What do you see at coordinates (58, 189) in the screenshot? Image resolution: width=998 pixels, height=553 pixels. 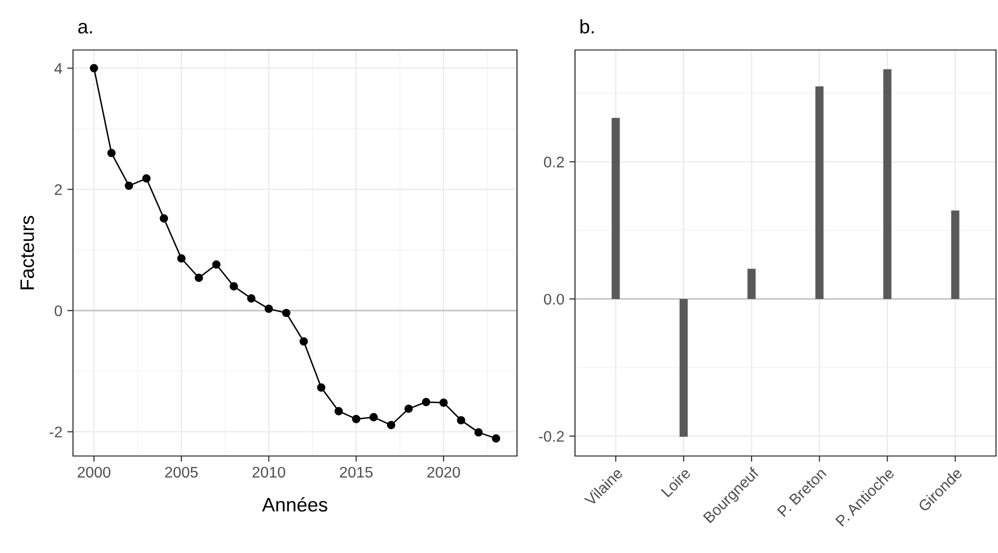 I see `y-tick-label: 2` at bounding box center [58, 189].